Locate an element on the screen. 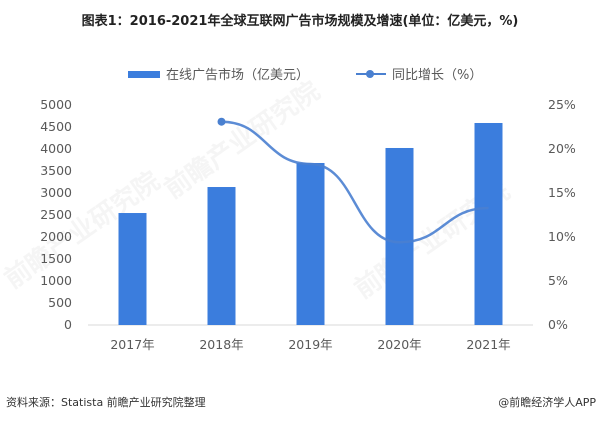 The width and height of the screenshot is (600, 422). legend: 在线广告市场（亿美元） 同比增长（%） is located at coordinates (300, 73).